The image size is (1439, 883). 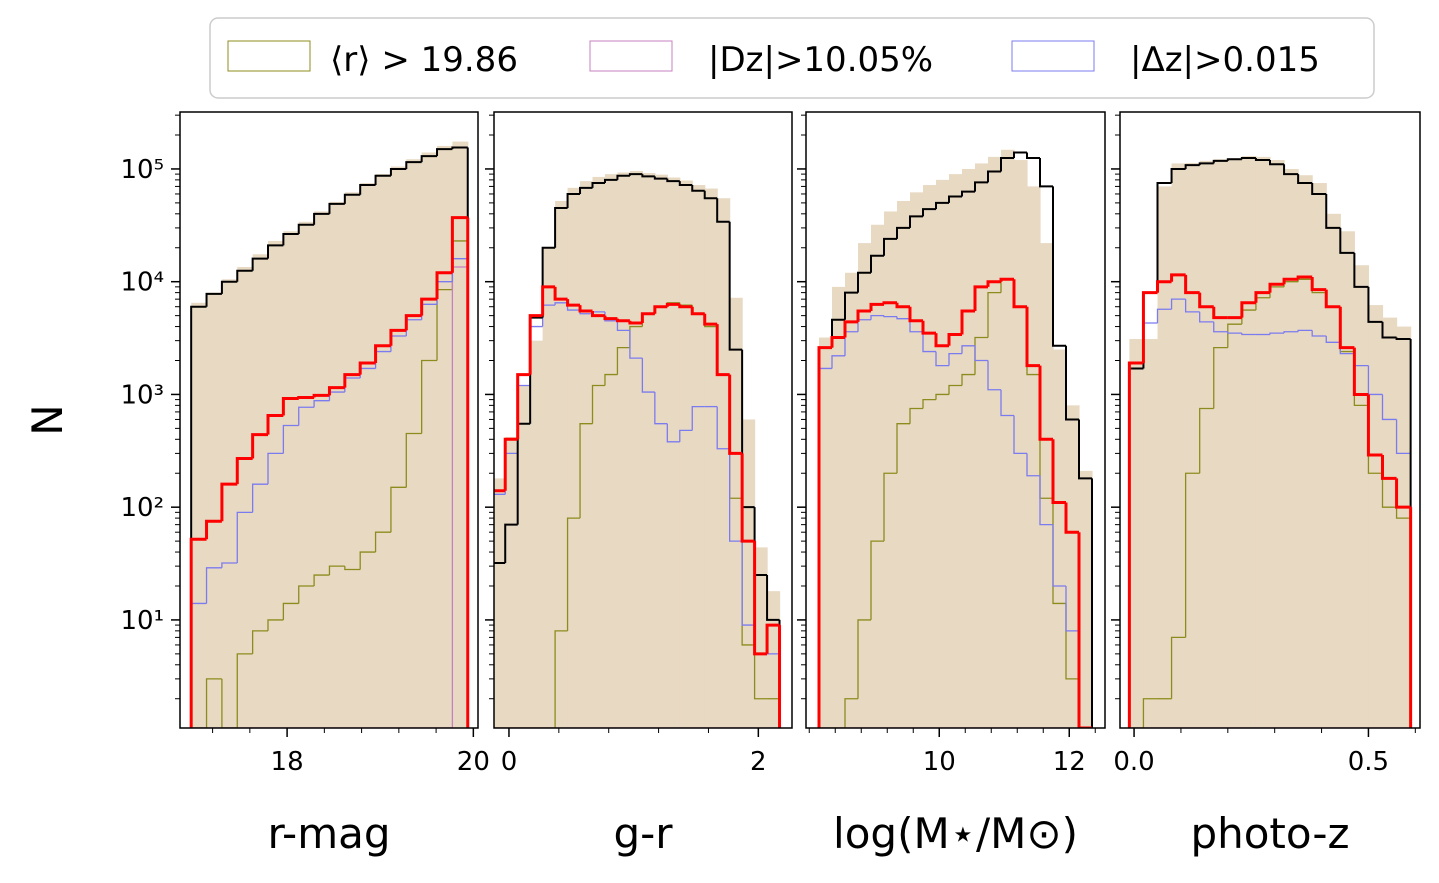 What do you see at coordinates (631, 56) in the screenshot?
I see `legend-swatch-dz` at bounding box center [631, 56].